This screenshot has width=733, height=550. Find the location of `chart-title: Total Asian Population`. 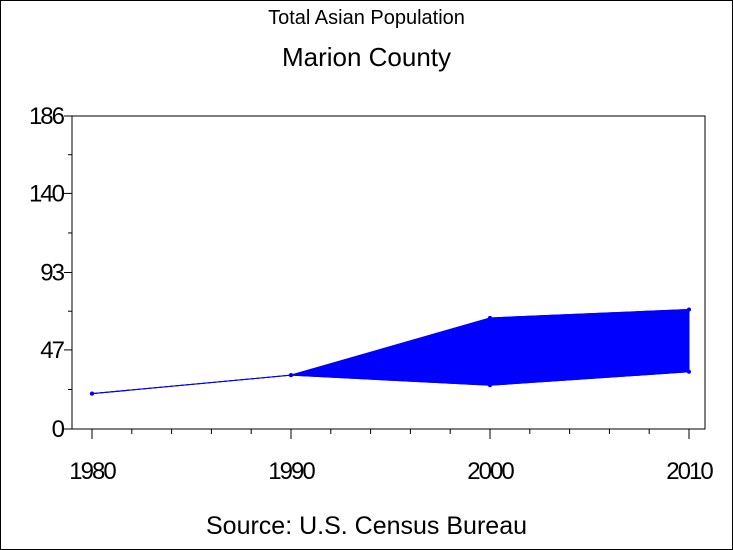

chart-title: Total Asian Population is located at coordinates (366, 18).